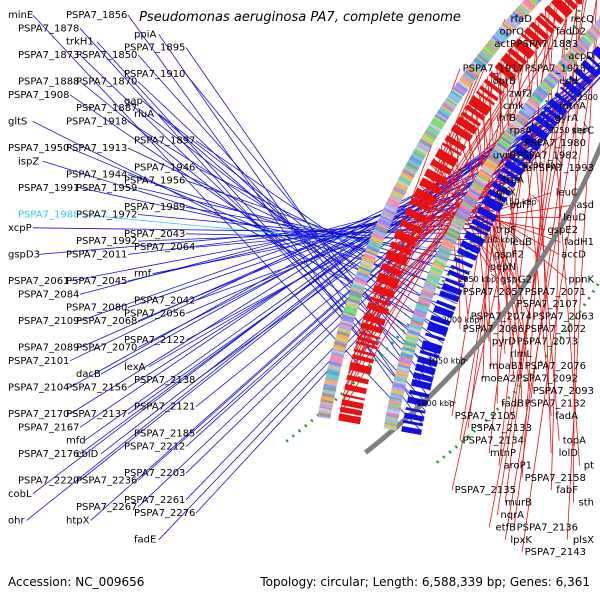  What do you see at coordinates (164, 141) in the screenshot?
I see `gene-label: PSPA7_1897` at bounding box center [164, 141].